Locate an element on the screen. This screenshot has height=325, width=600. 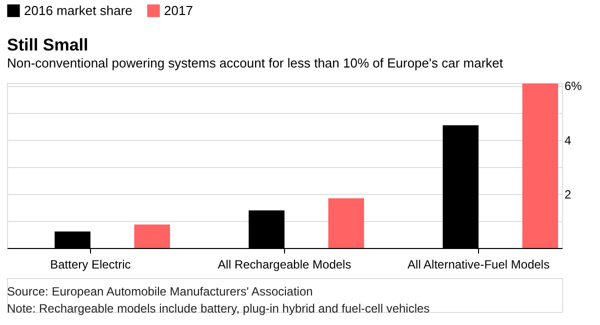
legend-label: 2016 market share is located at coordinates (78, 10).